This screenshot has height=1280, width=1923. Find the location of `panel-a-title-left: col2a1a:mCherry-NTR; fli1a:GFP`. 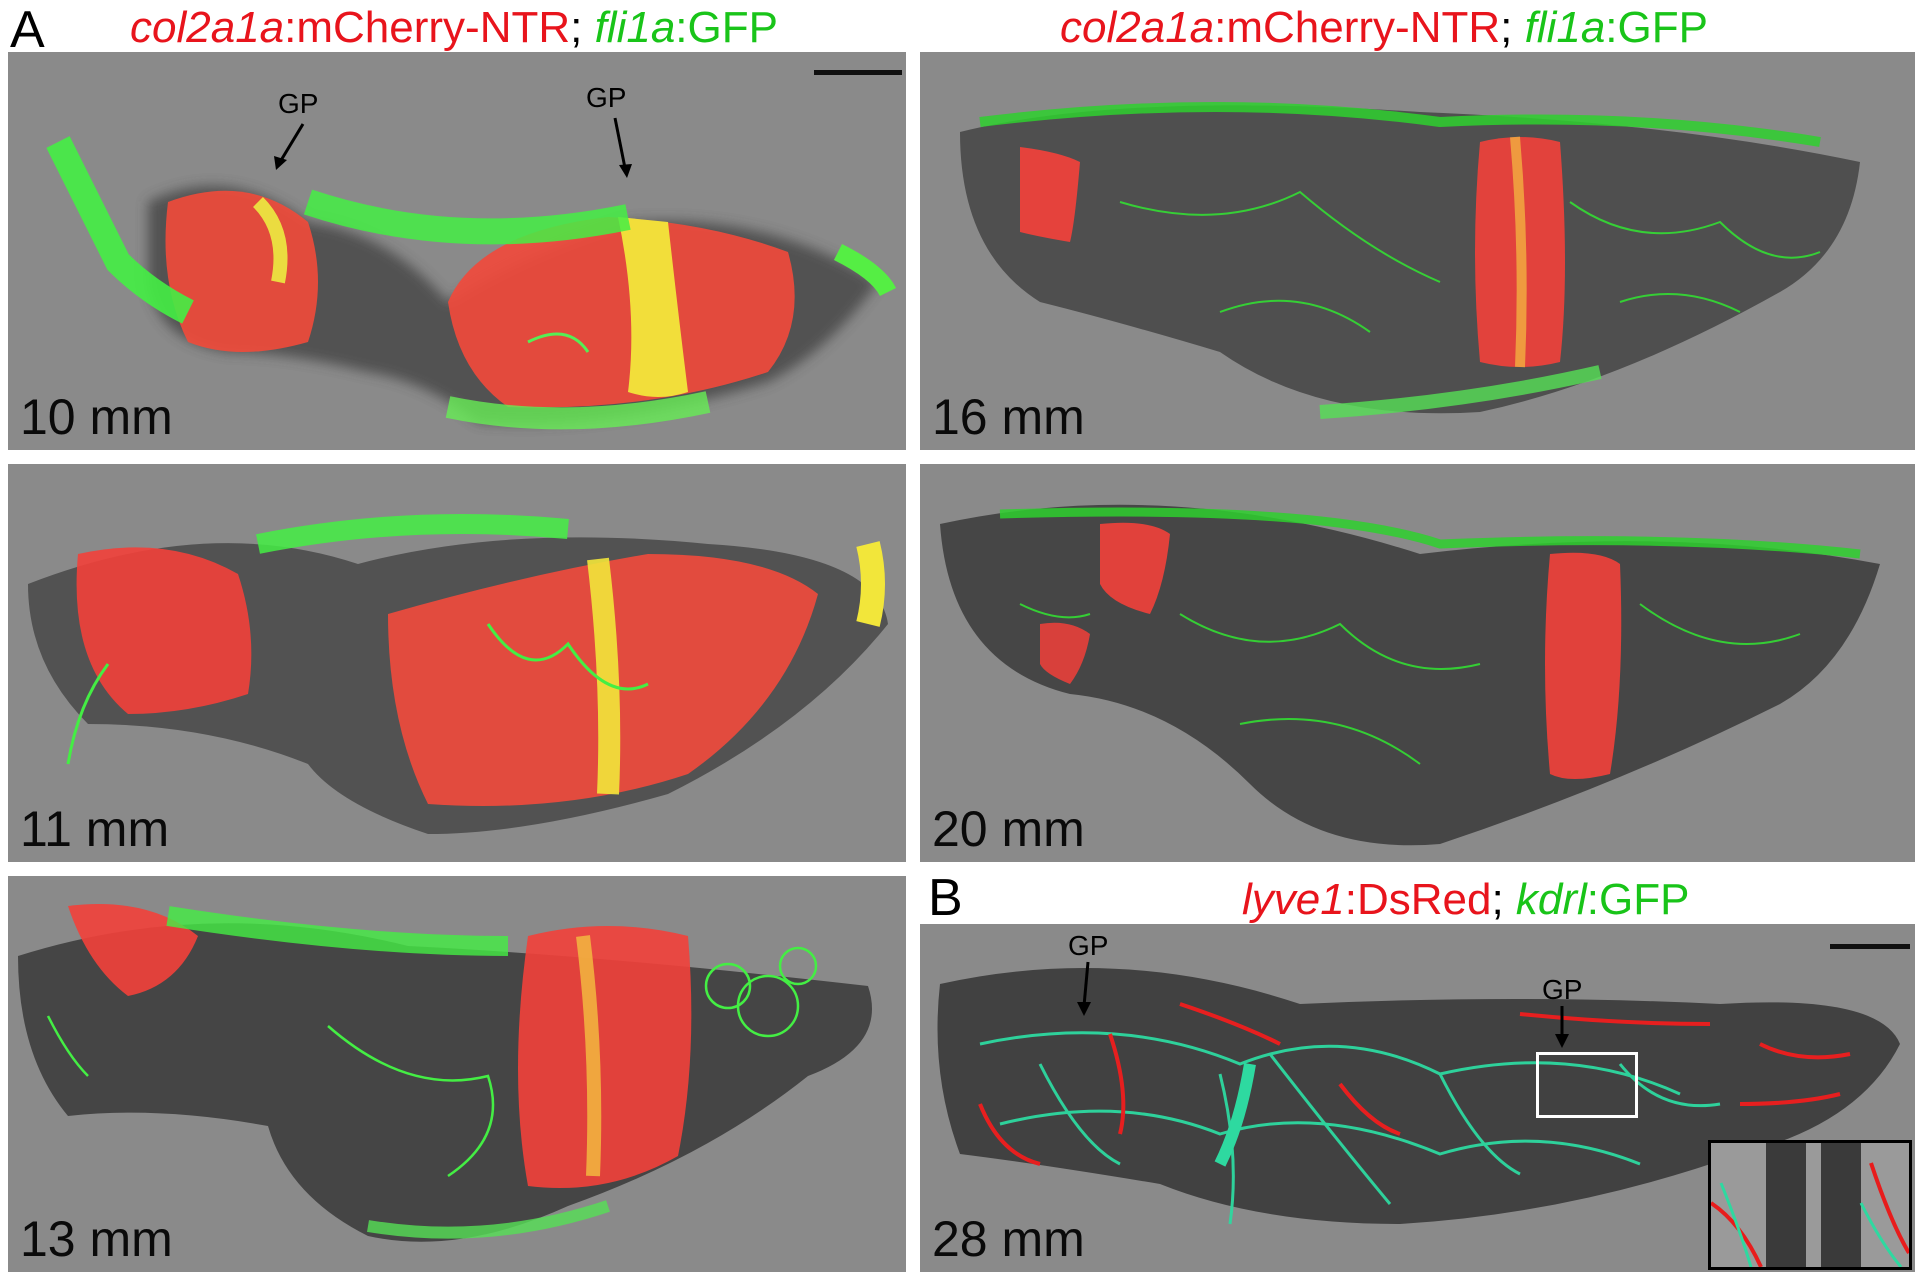

panel-a-title-left: col2a1a:mCherry-NTR; fli1a:GFP is located at coordinates (454, 28).